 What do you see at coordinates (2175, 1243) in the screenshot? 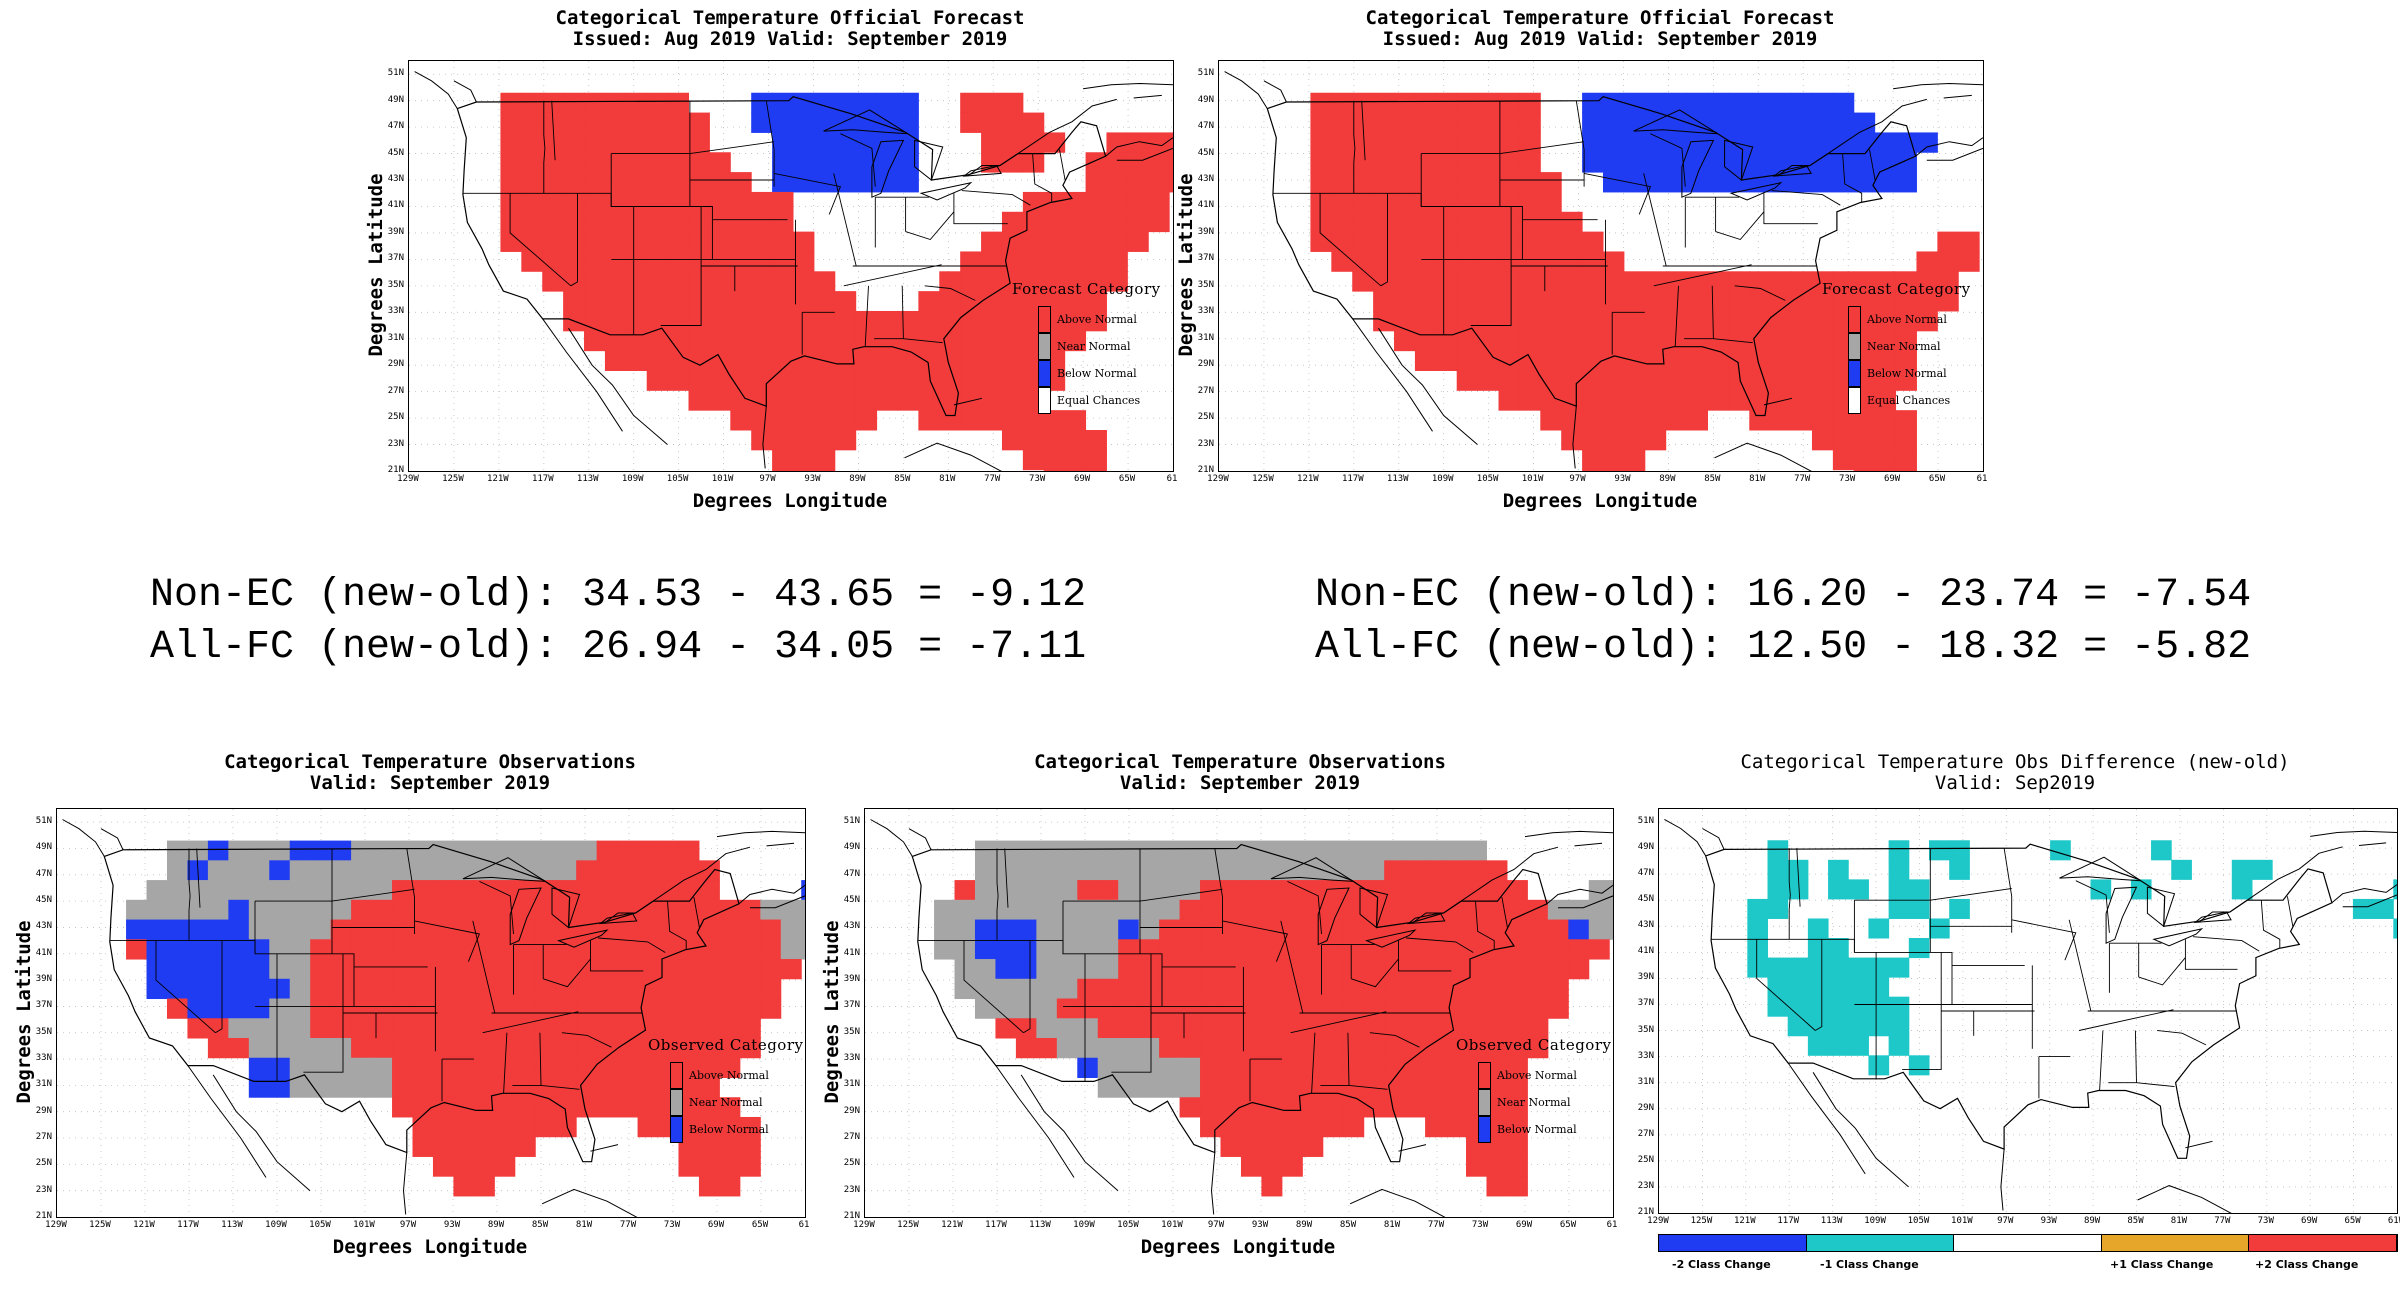
I see `colorbar-segment` at bounding box center [2175, 1243].